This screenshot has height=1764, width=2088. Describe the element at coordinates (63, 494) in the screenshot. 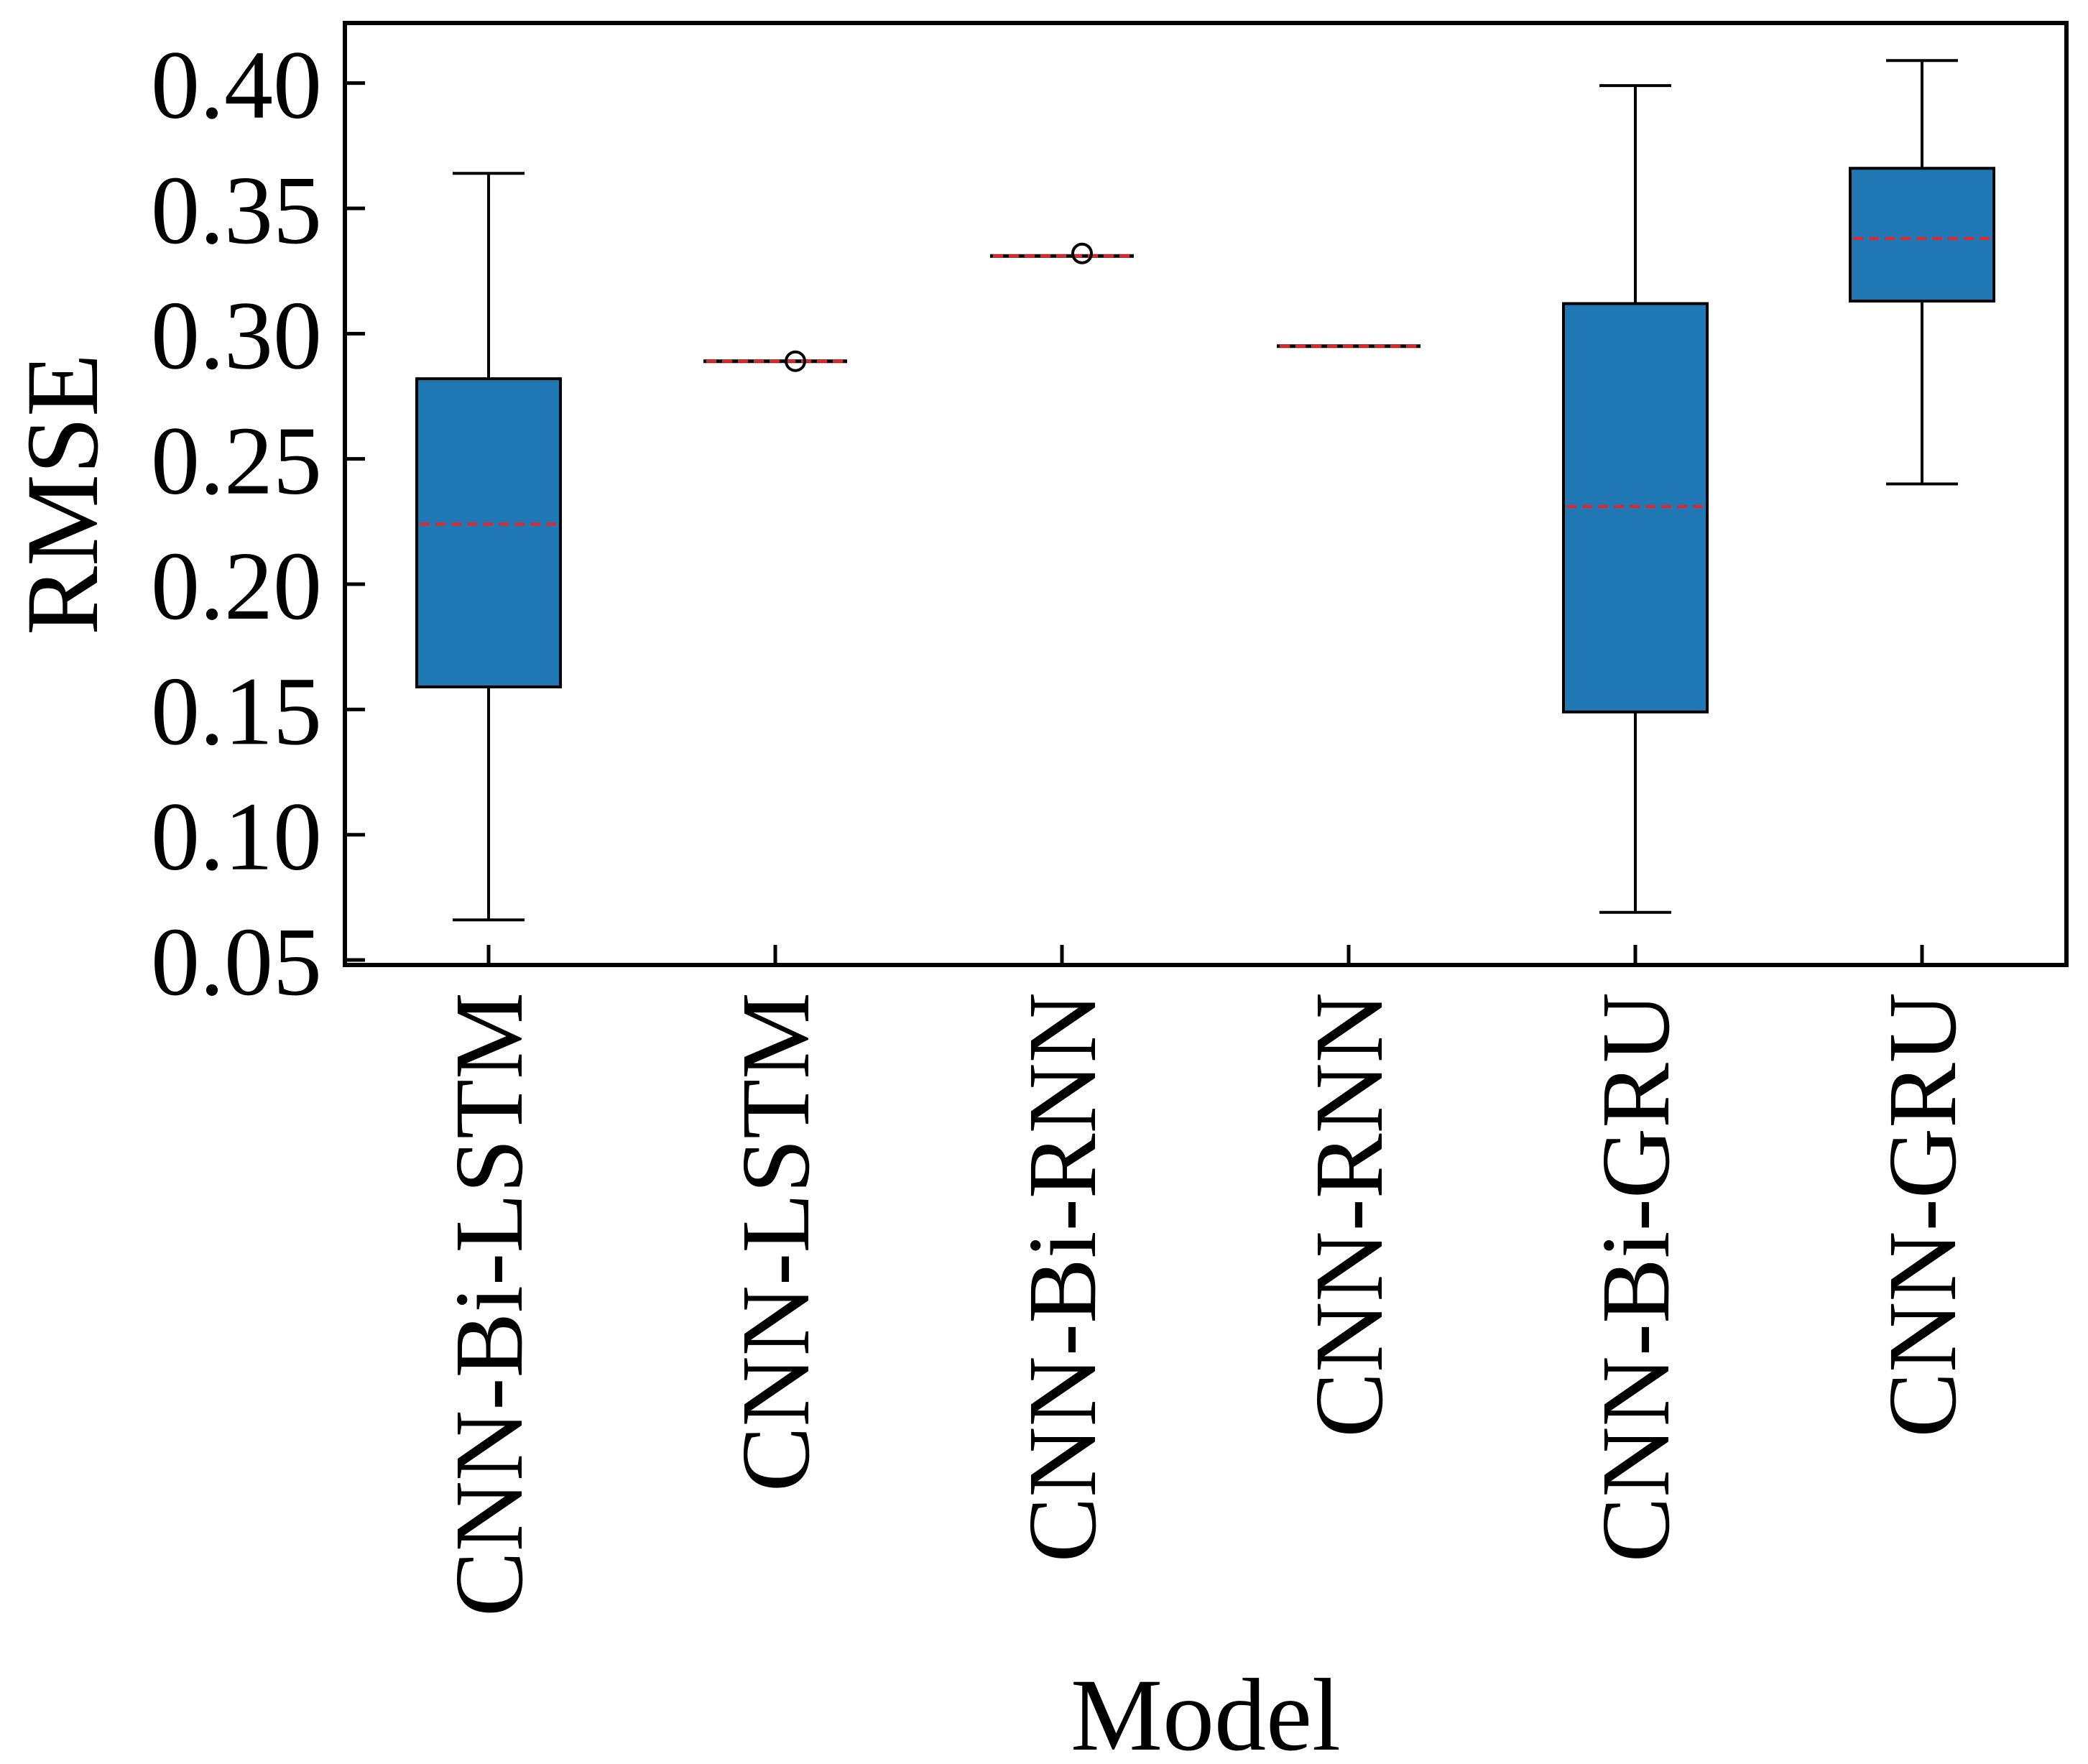

I see `y-axis-title: RMSE` at that location.